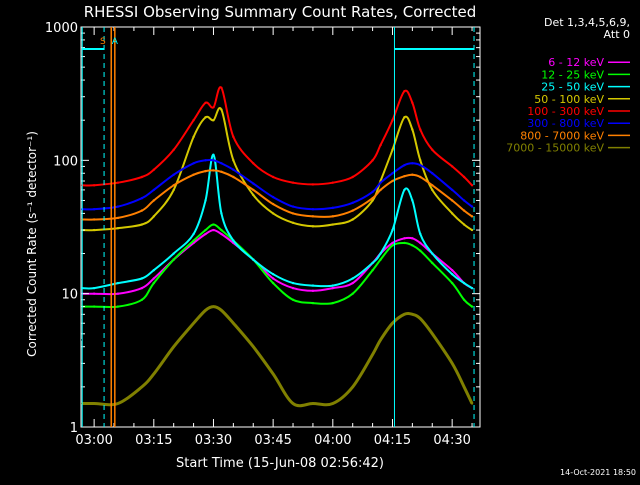 This screenshot has height=485, width=640. What do you see at coordinates (221, 172) in the screenshot?
I see `data-point-s7-p9` at bounding box center [221, 172].